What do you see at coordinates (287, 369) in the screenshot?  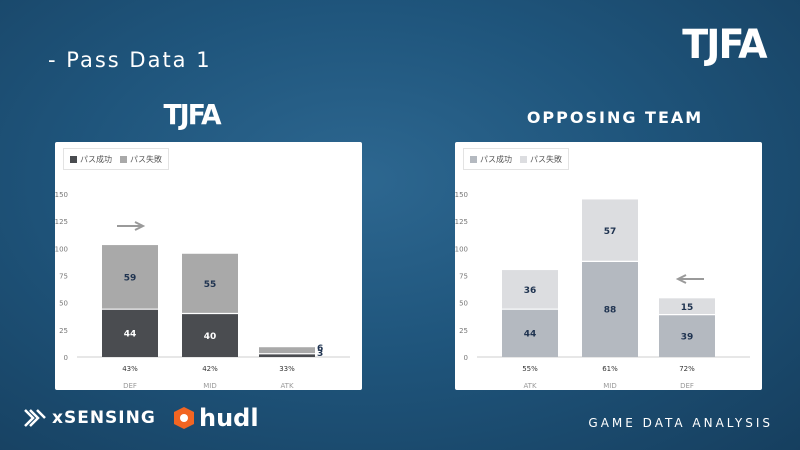 I see `percent-label: 33%` at bounding box center [287, 369].